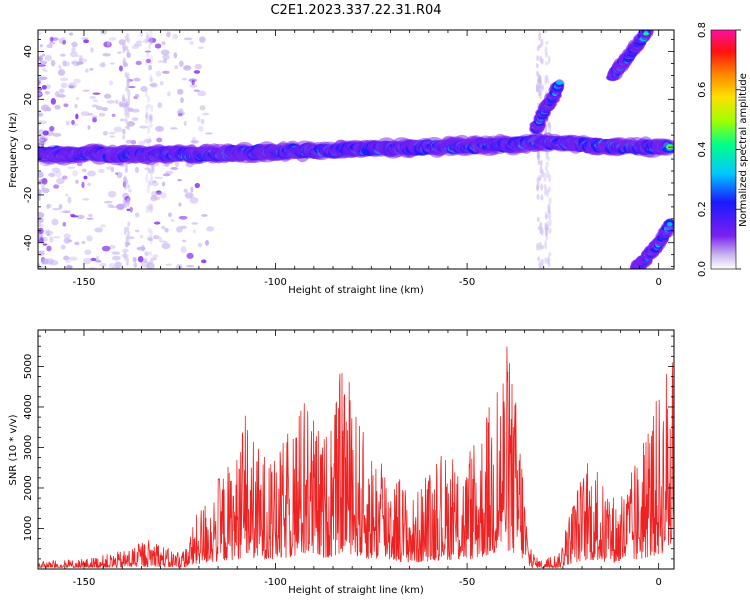 The height and width of the screenshot is (600, 750). What do you see at coordinates (275, 582) in the screenshot?
I see `x-tick-label: -100` at bounding box center [275, 582].